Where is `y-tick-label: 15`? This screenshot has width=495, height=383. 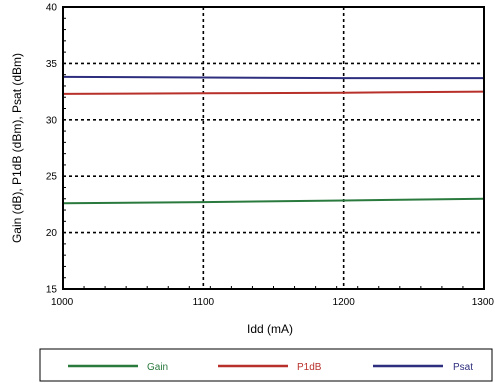
y-tick-label: 15 is located at coordinates (52, 290).